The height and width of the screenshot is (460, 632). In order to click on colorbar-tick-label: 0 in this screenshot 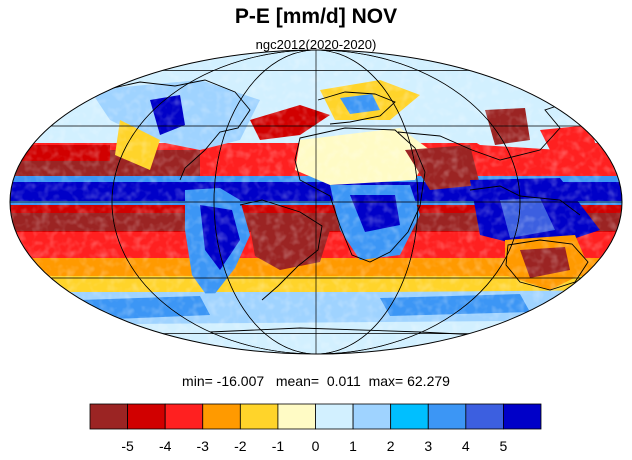, I will do `click(316, 446)`.